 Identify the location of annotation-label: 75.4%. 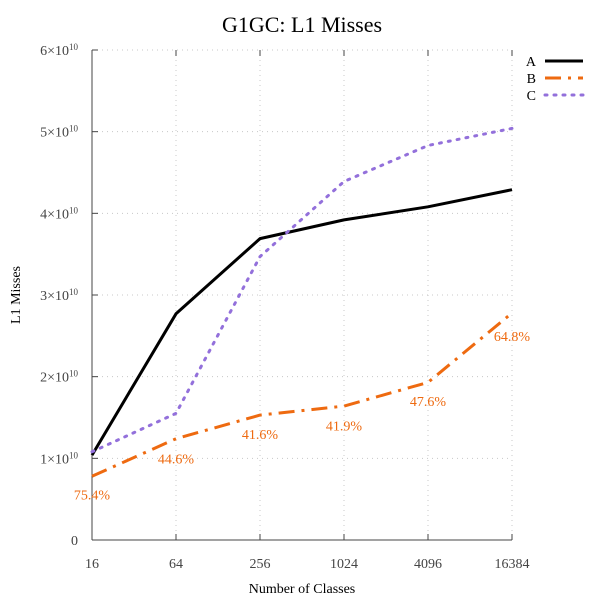
(92, 495).